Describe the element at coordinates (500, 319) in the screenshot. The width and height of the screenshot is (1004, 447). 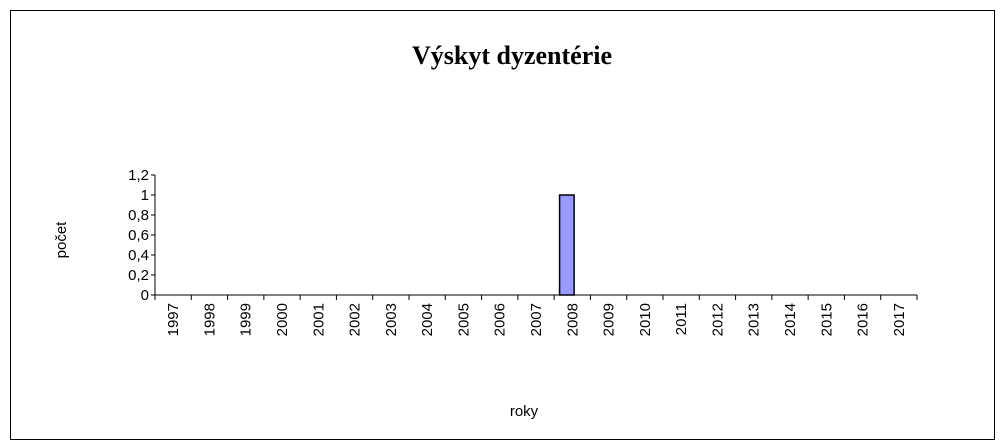
I see `x-tick-label: 2006` at that location.